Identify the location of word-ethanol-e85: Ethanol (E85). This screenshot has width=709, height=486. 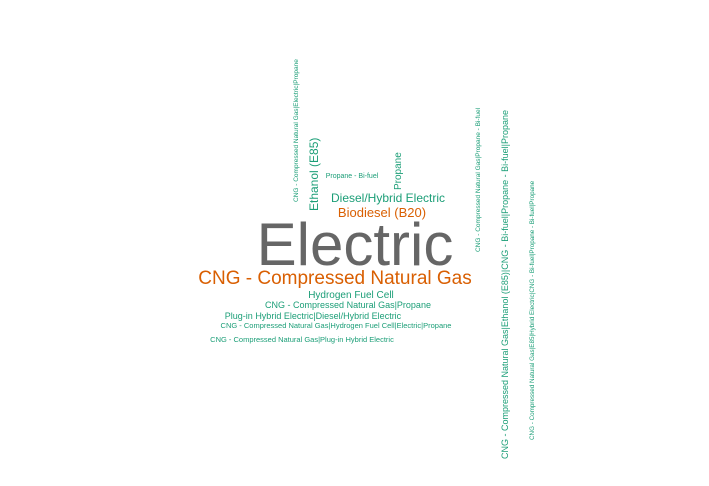
(314, 174).